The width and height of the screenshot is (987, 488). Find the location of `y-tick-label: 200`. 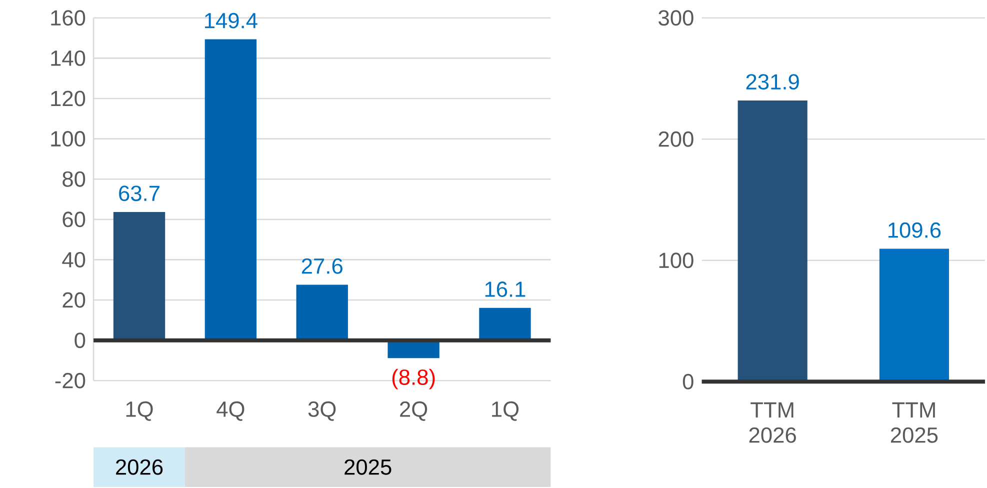

y-tick-label: 200 is located at coordinates (676, 139).